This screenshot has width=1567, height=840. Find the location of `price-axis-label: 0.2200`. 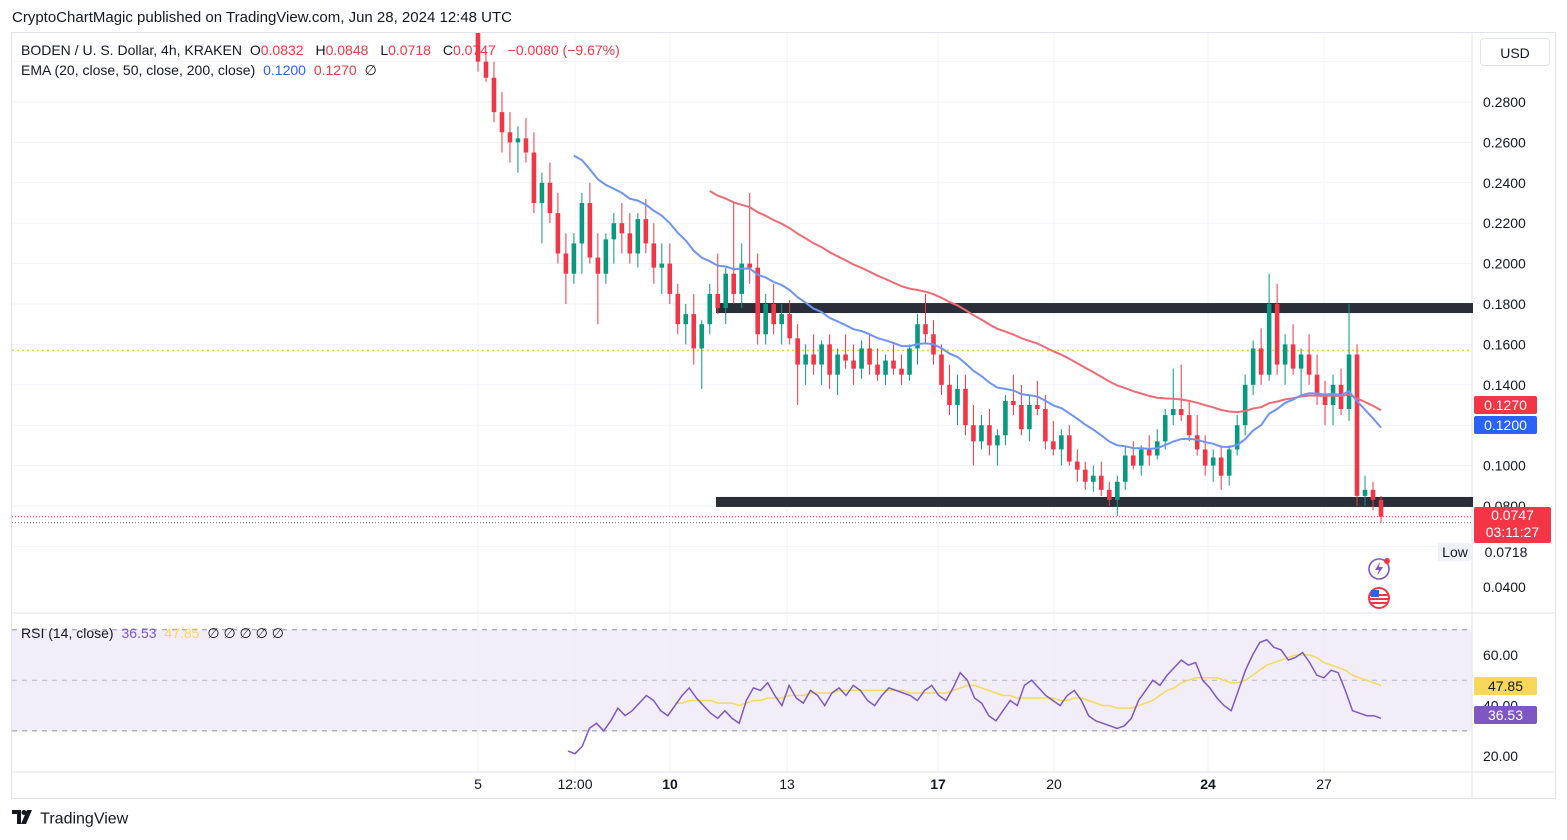

price-axis-label: 0.2200 is located at coordinates (1504, 223).